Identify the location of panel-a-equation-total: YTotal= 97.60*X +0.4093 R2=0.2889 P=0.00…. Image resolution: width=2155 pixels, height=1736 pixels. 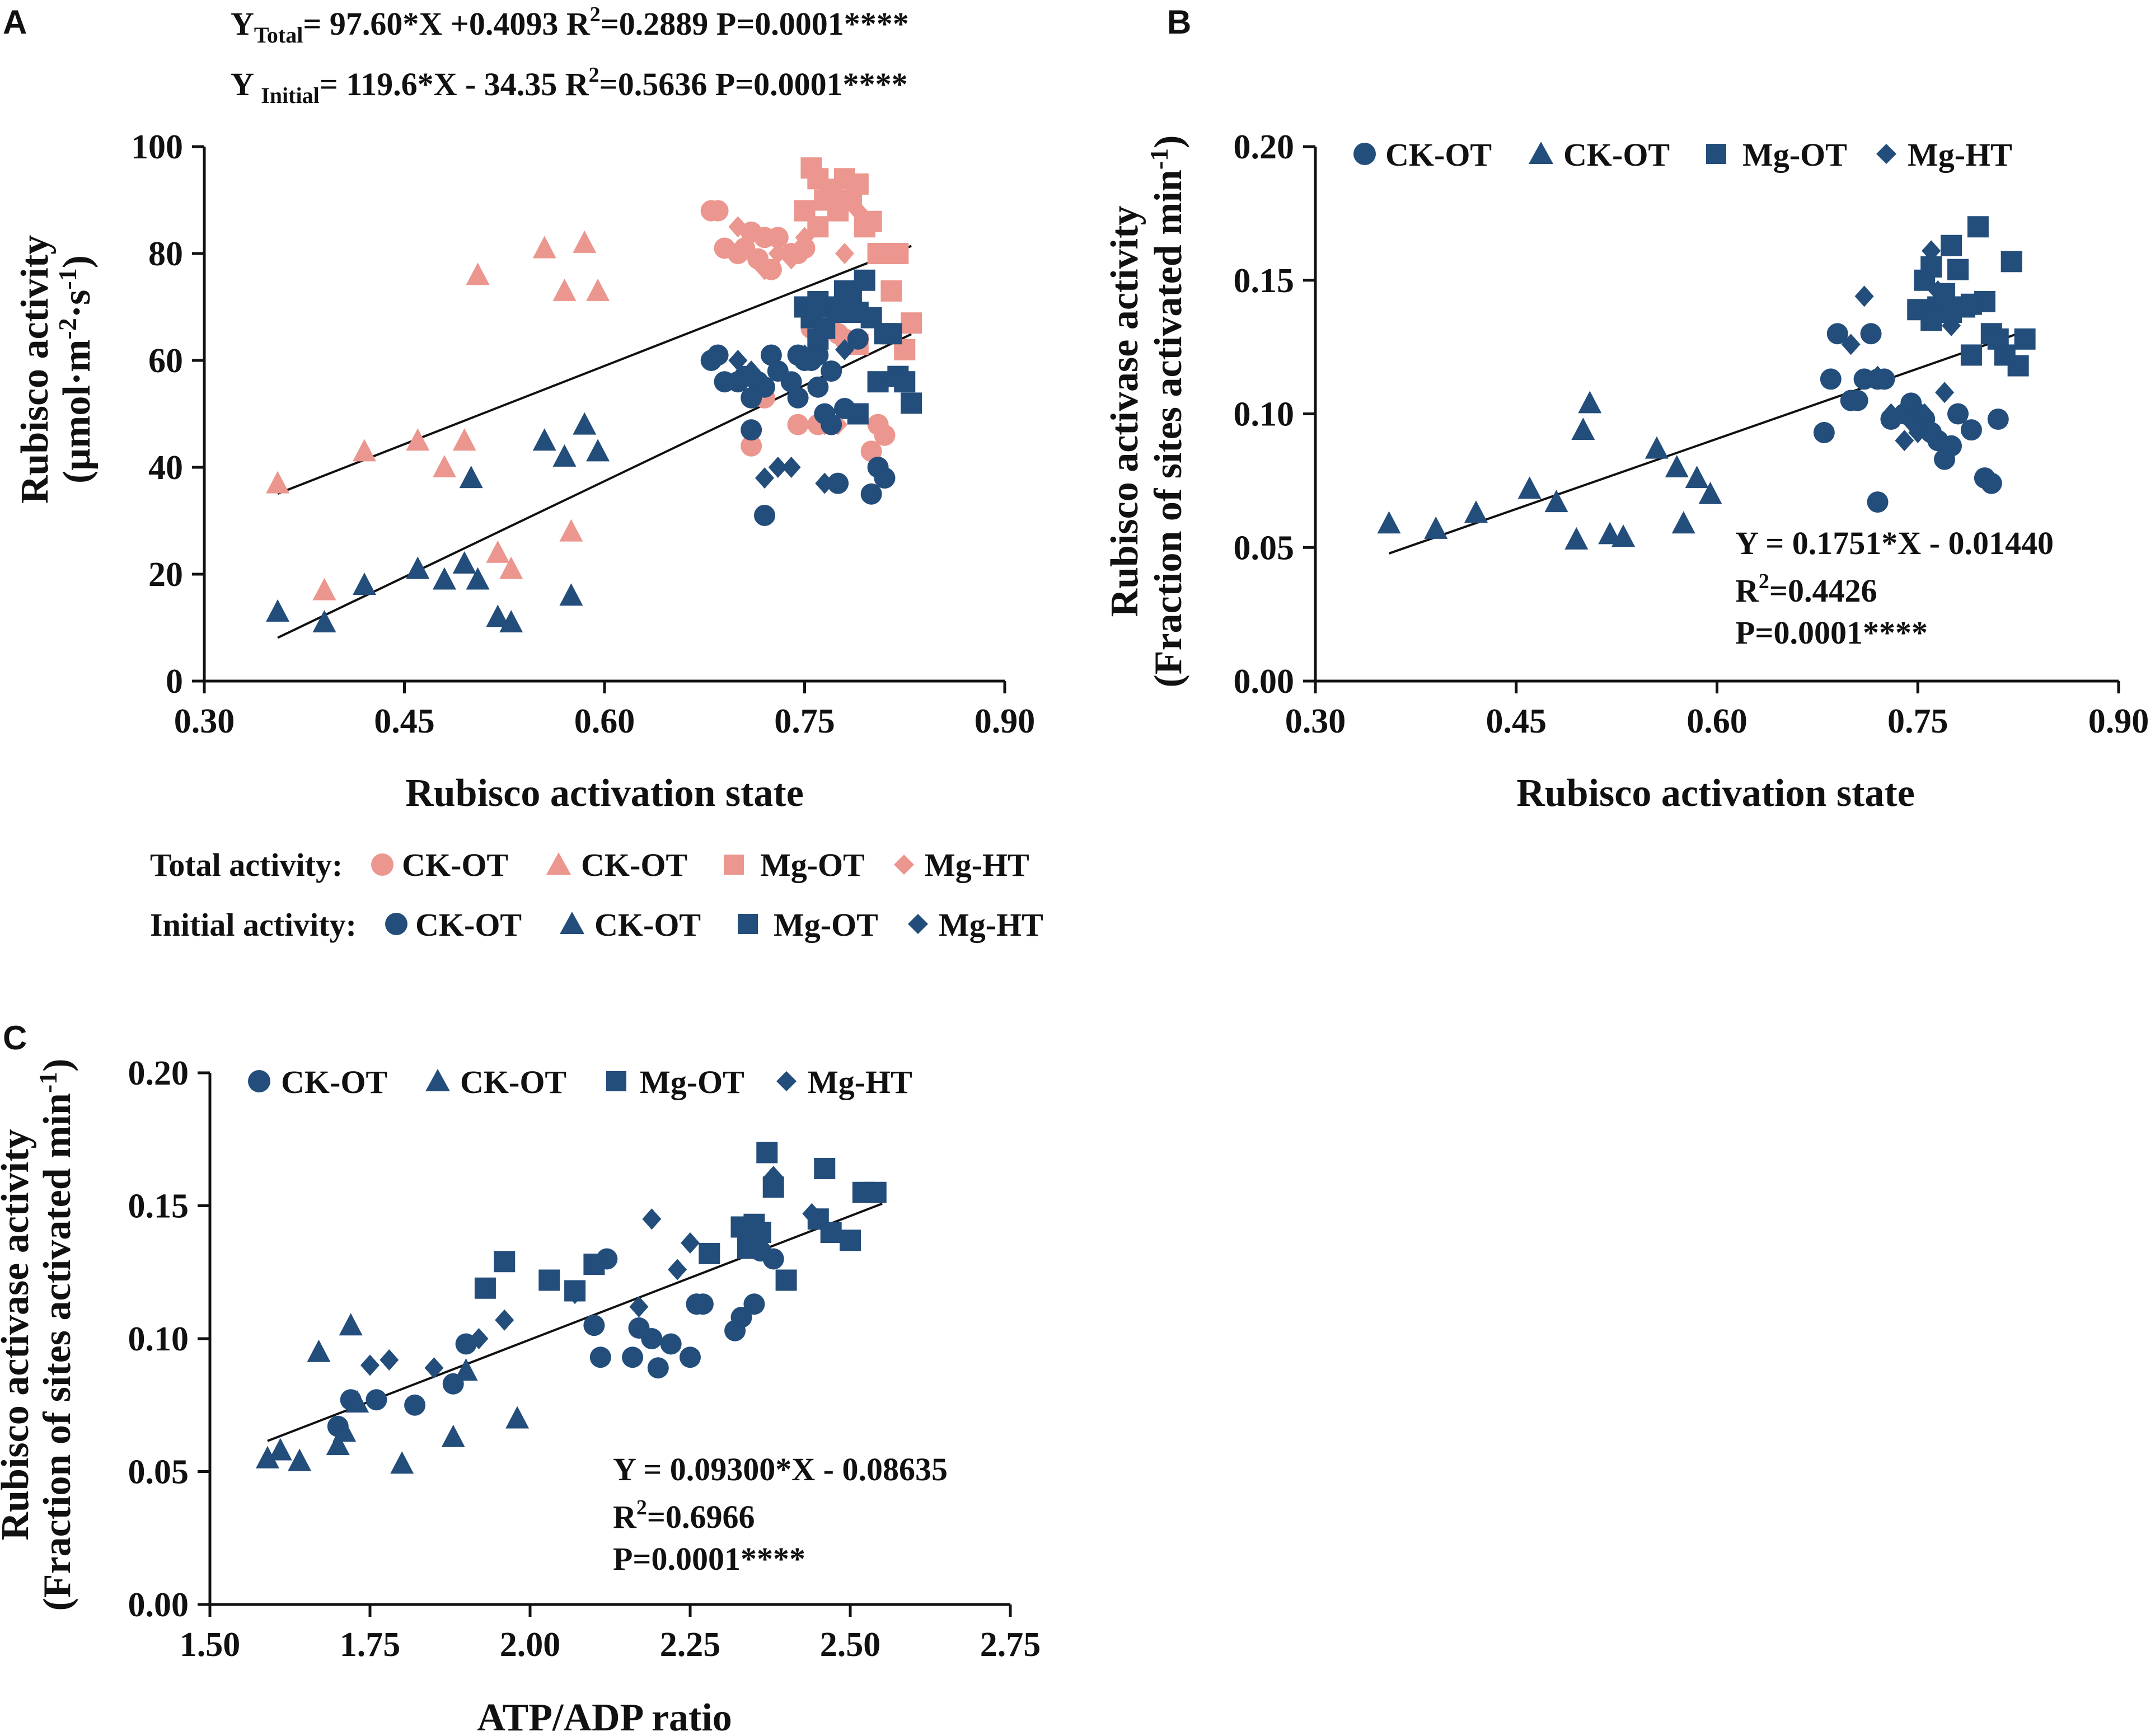
(570, 25).